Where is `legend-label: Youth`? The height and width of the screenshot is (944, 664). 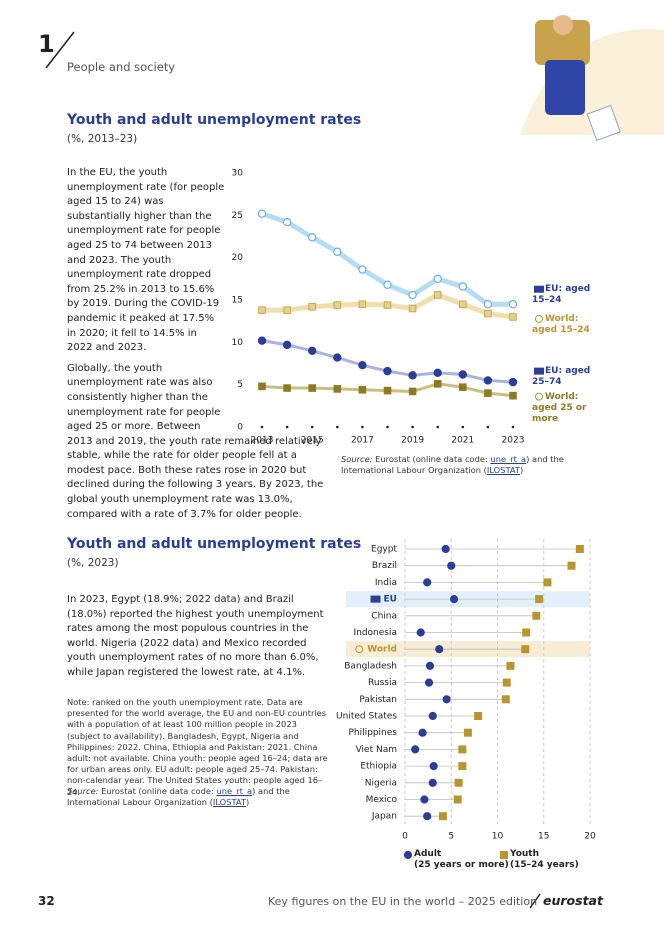
legend-label: Youth is located at coordinates (524, 854).